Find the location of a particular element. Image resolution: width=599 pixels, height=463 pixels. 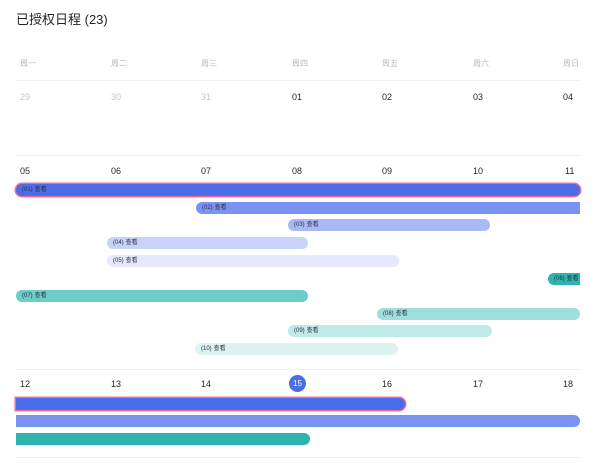

event-bar-05: (05) 查看 is located at coordinates (253, 261).